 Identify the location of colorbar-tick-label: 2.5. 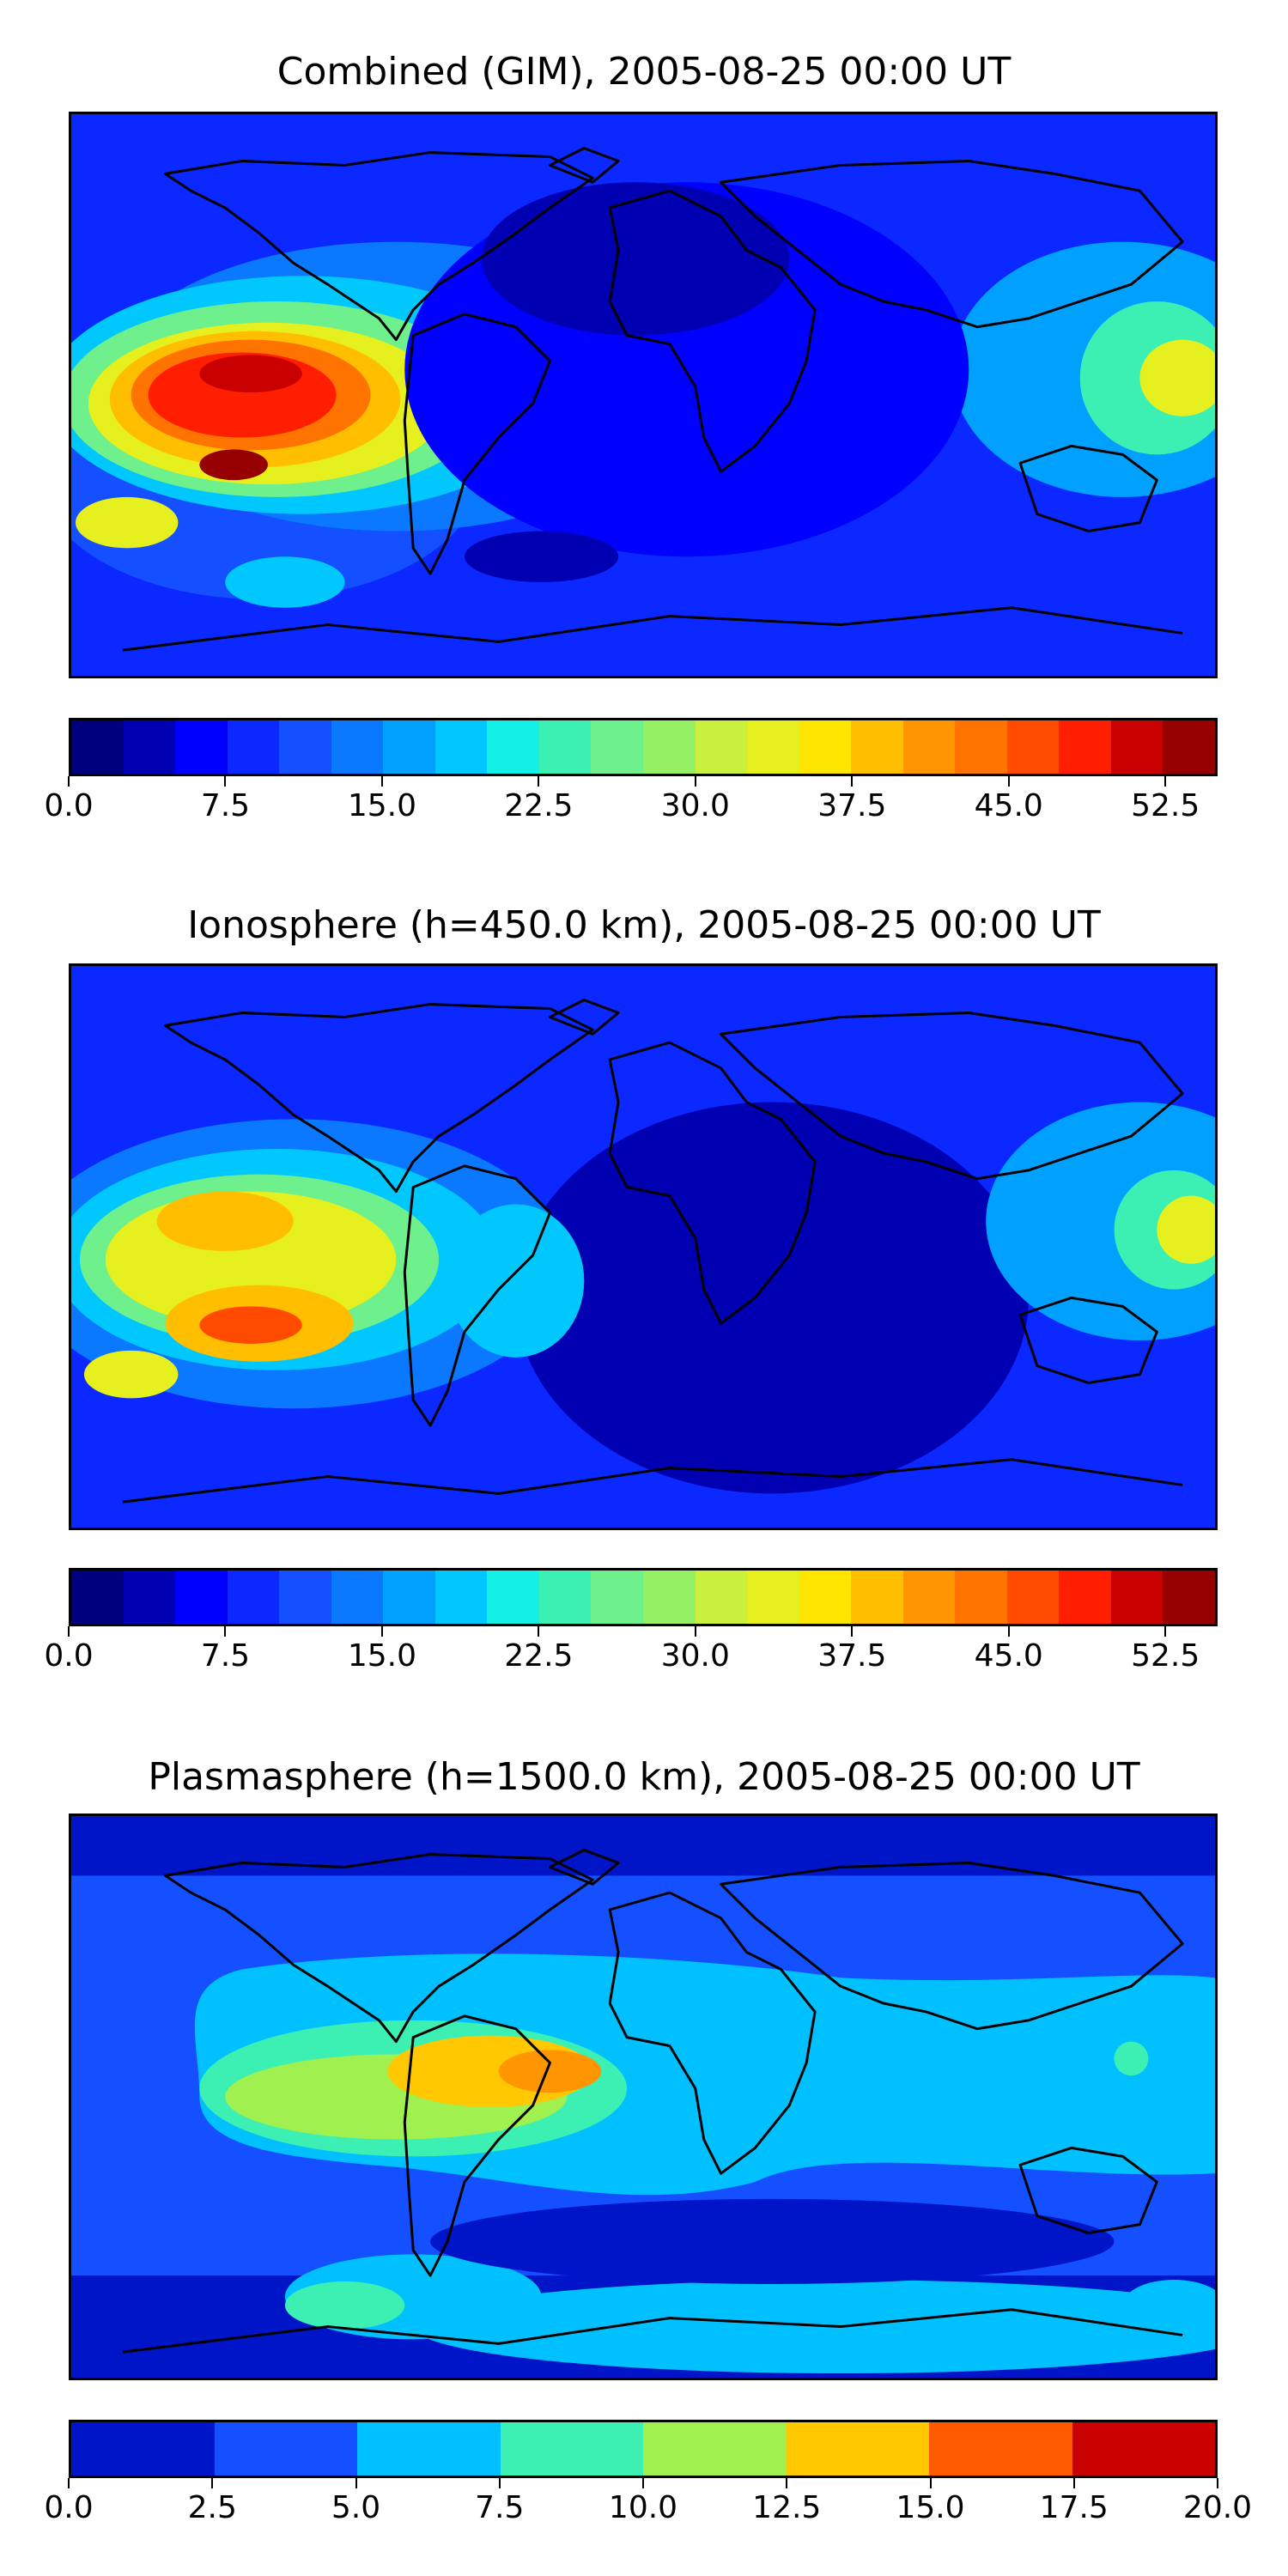
(212, 2507).